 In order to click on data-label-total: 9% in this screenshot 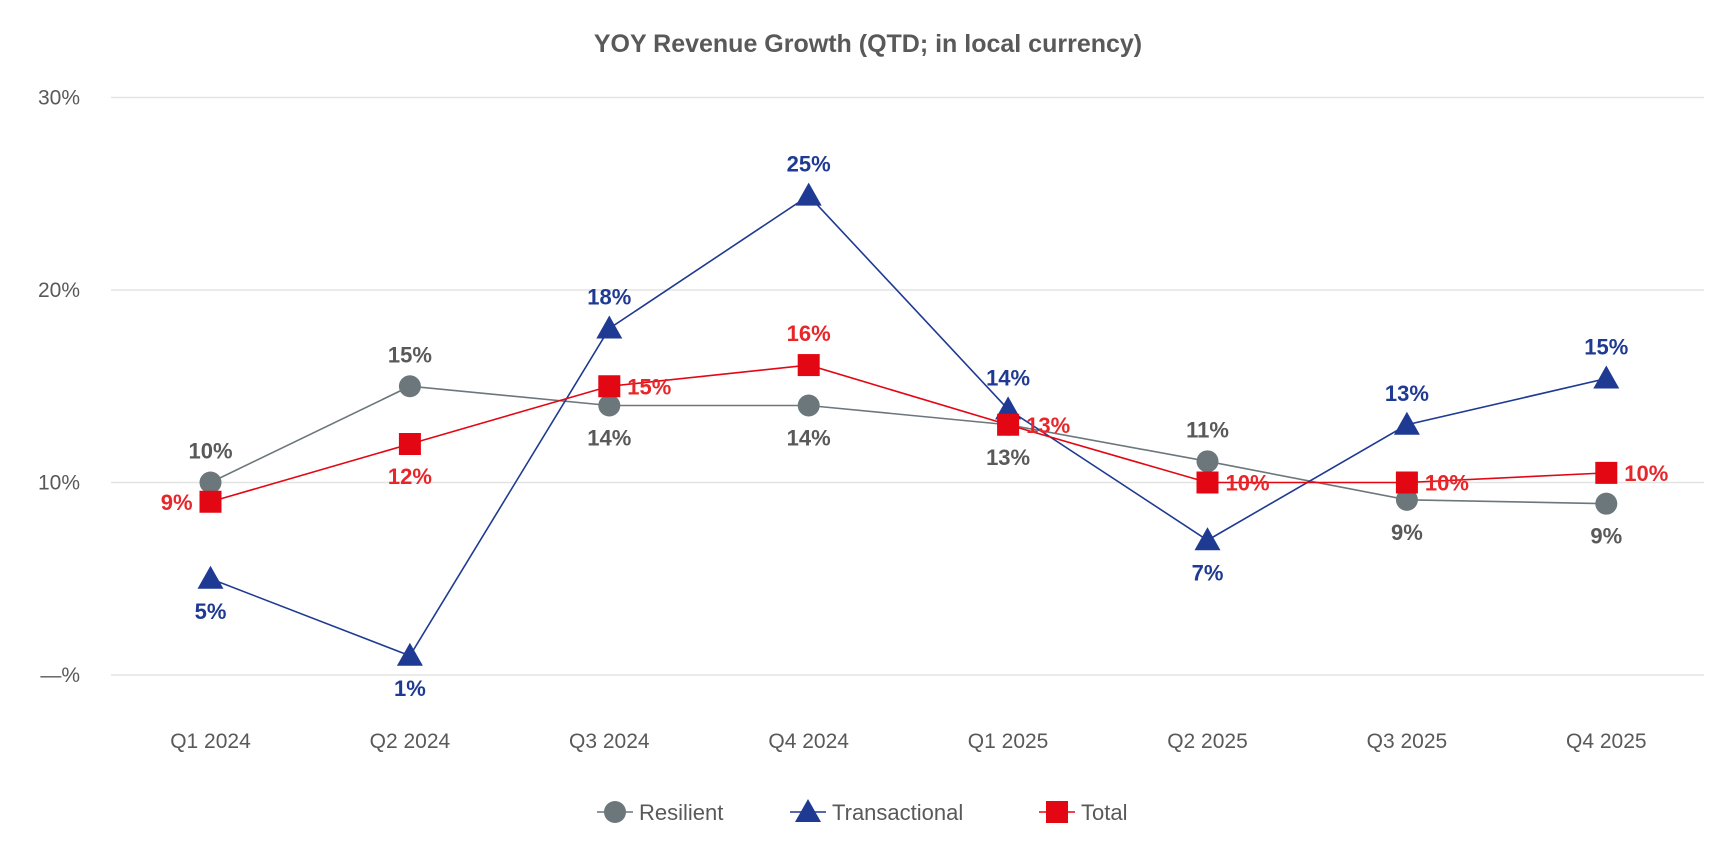, I will do `click(177, 502)`.